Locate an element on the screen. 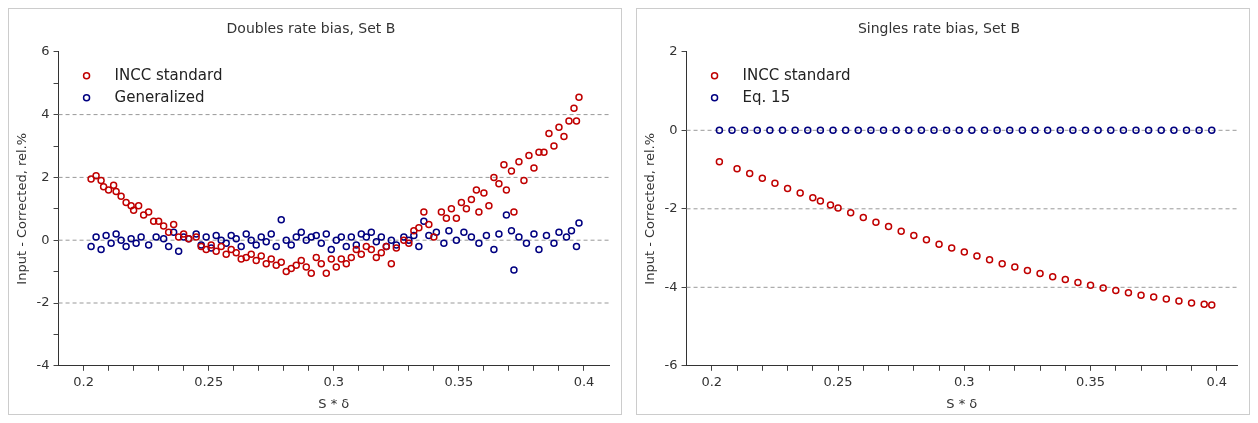  y-tick-label: -6 is located at coordinates (671, 365).